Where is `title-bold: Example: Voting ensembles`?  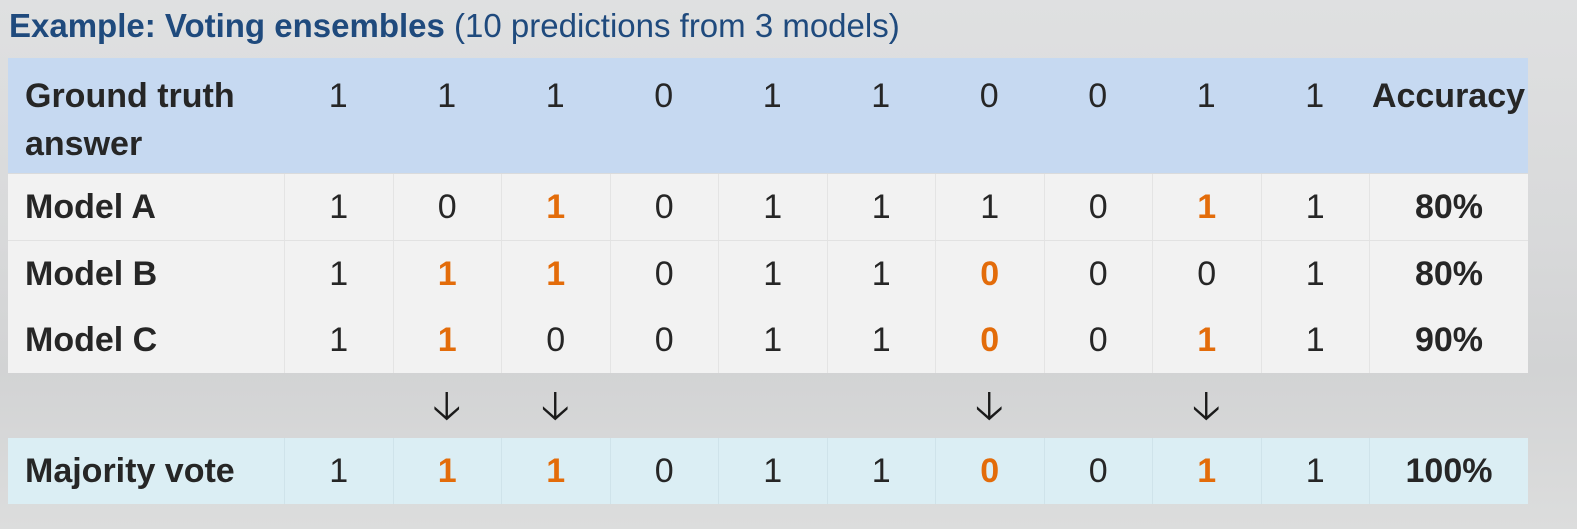 title-bold: Example: Voting ensembles is located at coordinates (227, 25).